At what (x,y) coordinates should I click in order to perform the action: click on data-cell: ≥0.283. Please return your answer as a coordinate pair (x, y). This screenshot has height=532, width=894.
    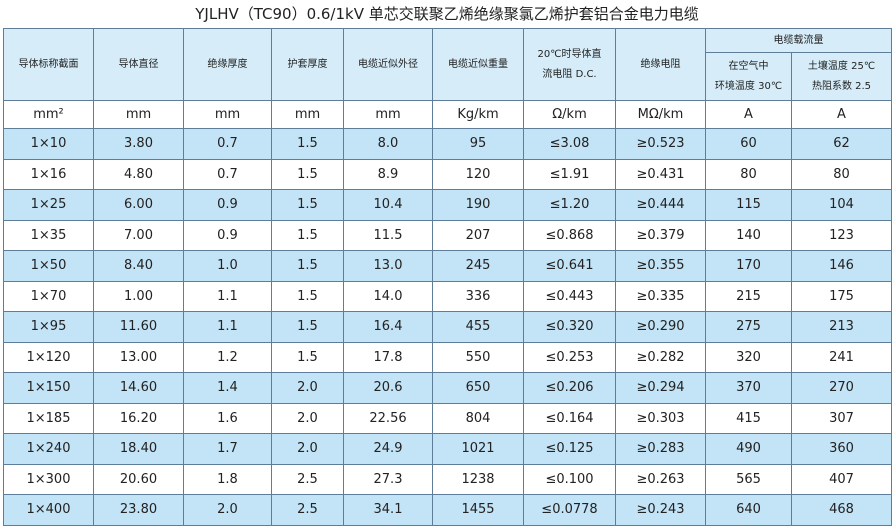
    Looking at the image, I should click on (660, 449).